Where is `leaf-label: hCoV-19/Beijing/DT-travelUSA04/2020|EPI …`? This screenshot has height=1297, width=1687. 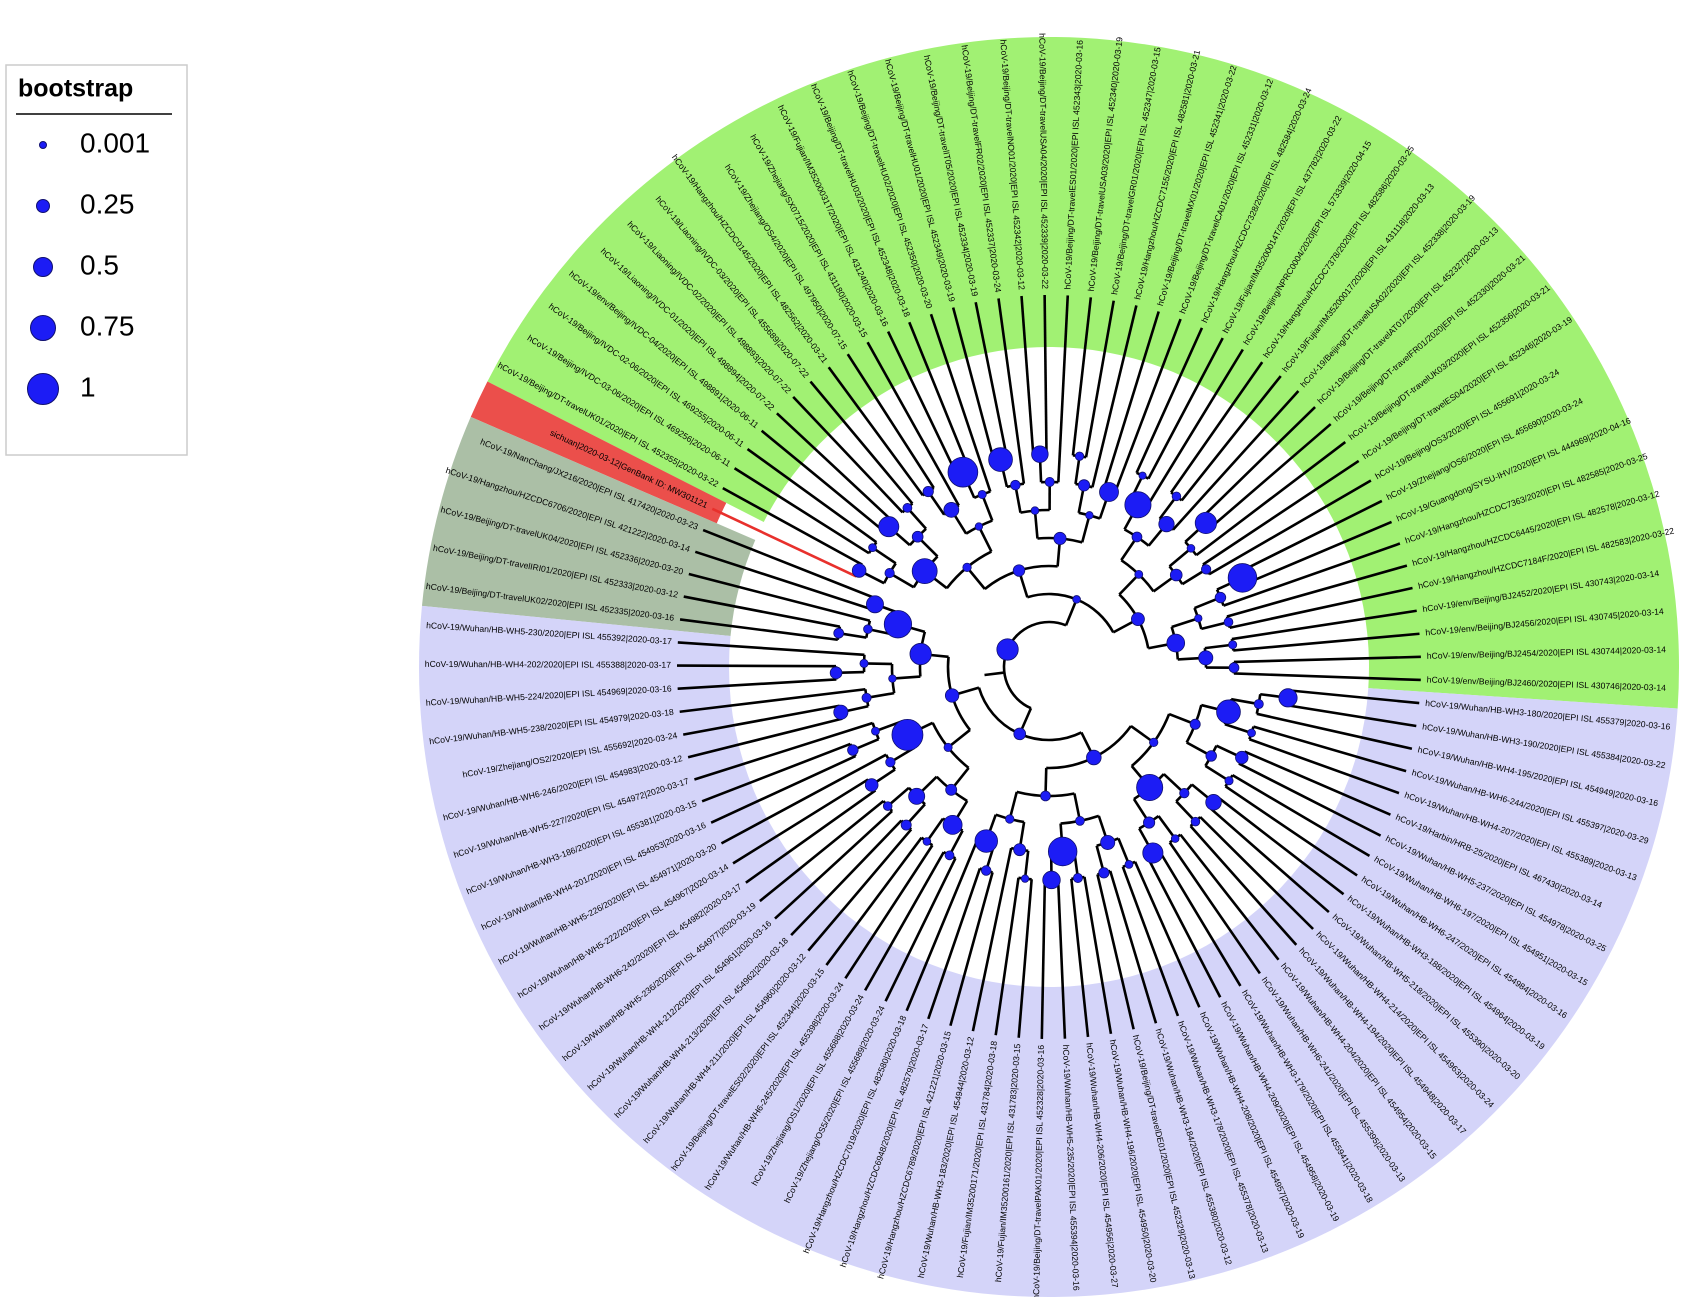 leaf-label: hCoV-19/Beijing/DT-travelUSA04/2020|EPI … is located at coordinates (1043, 161).